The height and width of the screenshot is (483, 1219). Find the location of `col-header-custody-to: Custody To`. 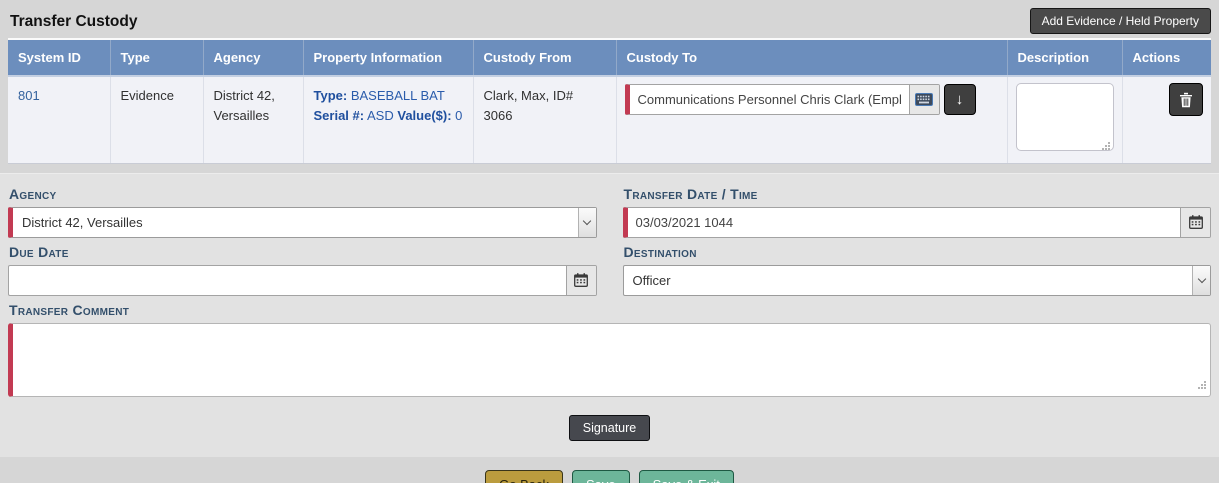

col-header-custody-to: Custody To is located at coordinates (812, 58).